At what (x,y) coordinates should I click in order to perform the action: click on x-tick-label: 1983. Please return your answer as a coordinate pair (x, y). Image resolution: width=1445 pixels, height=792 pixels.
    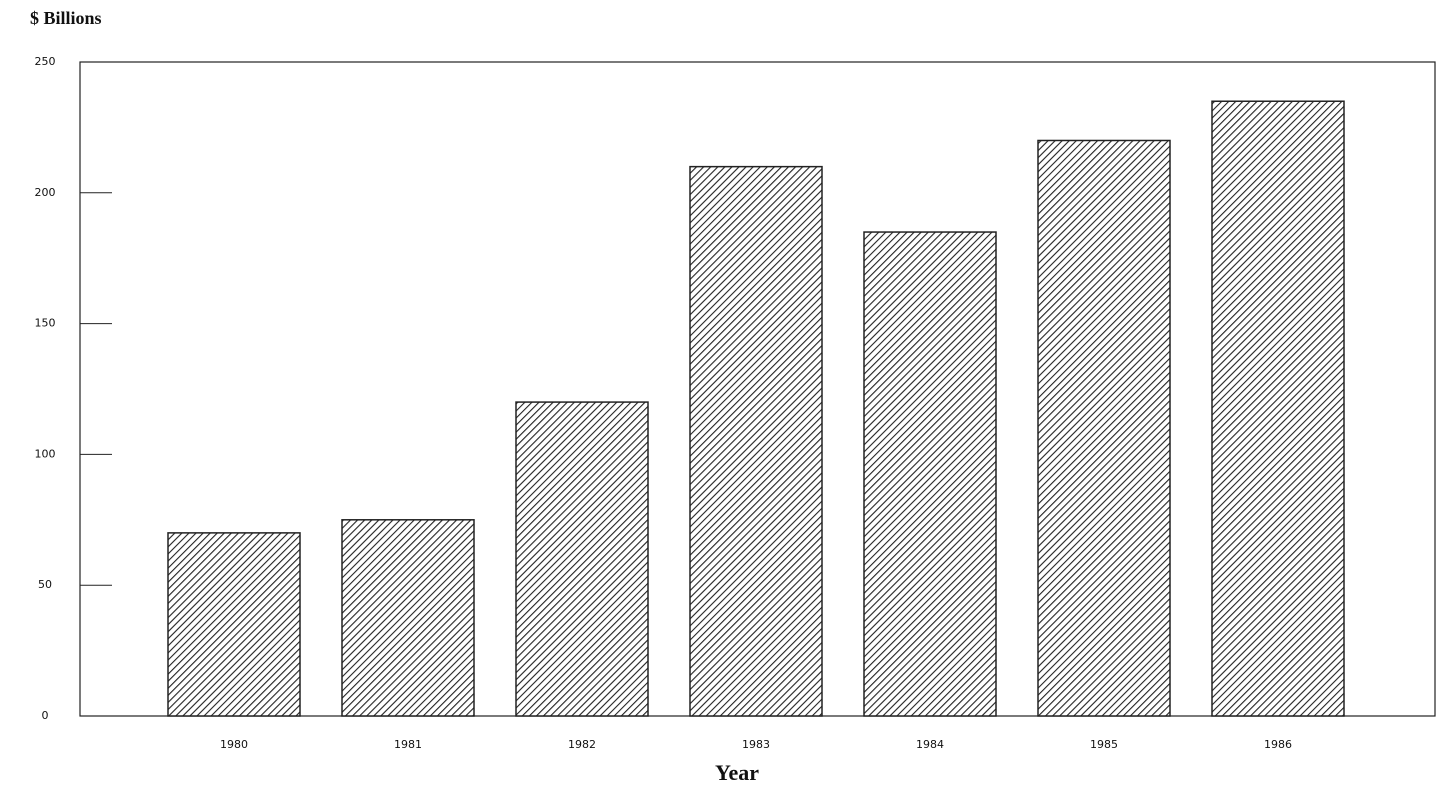
    Looking at the image, I should click on (756, 744).